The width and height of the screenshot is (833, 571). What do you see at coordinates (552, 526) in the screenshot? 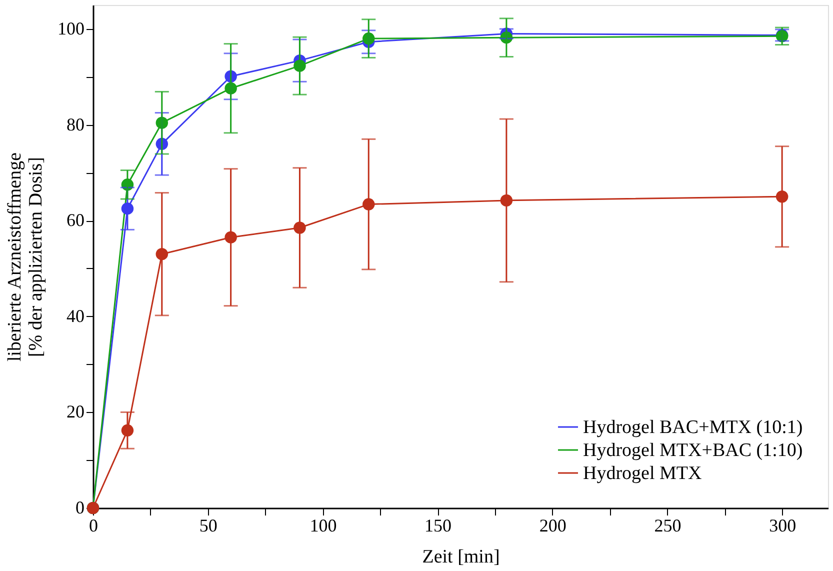
I see `x-tick-label: 200` at bounding box center [552, 526].